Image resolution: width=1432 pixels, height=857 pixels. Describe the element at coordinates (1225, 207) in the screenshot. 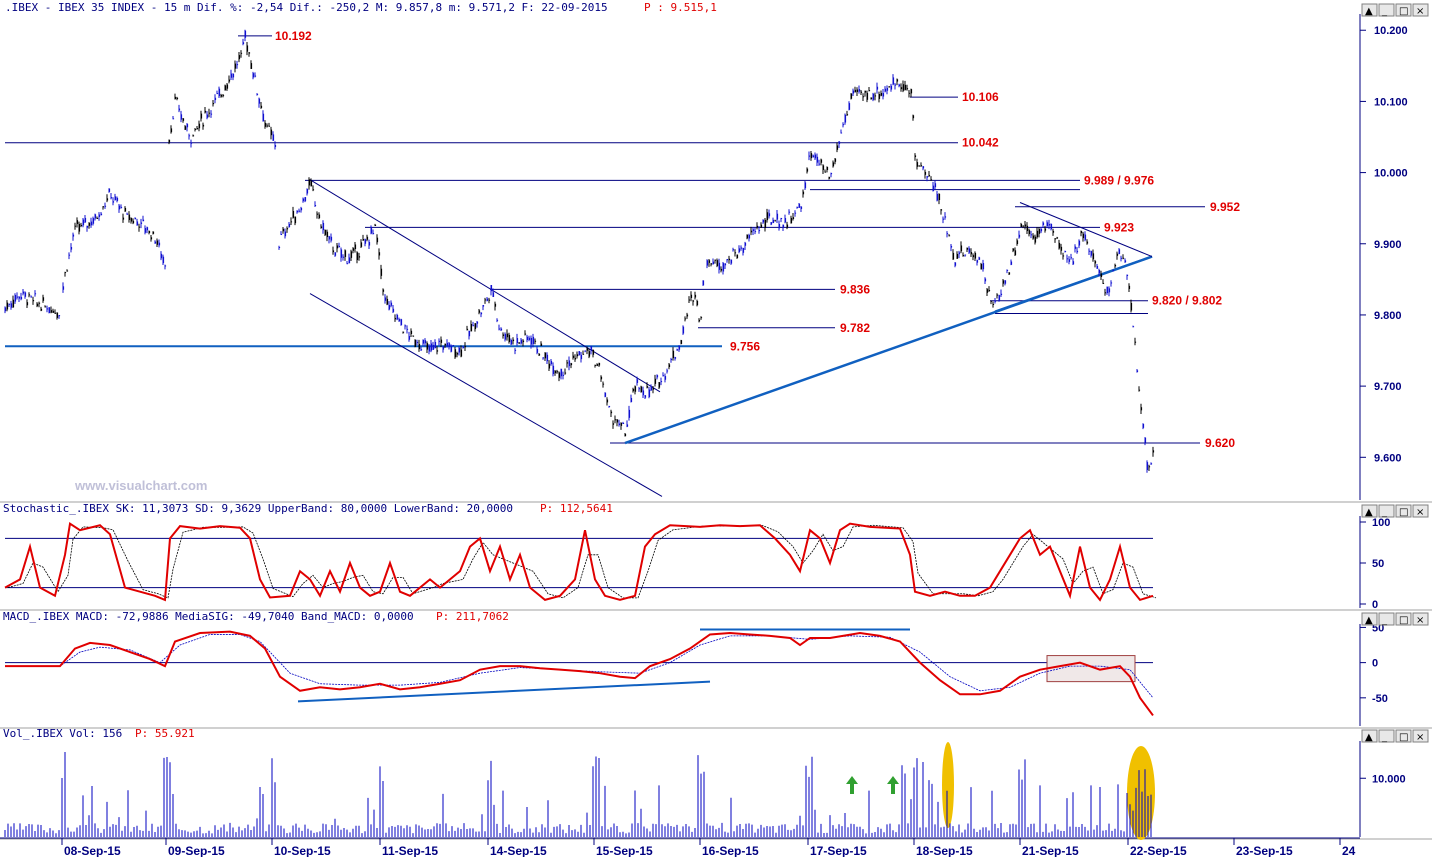

I see `level-label: 9.952` at that location.